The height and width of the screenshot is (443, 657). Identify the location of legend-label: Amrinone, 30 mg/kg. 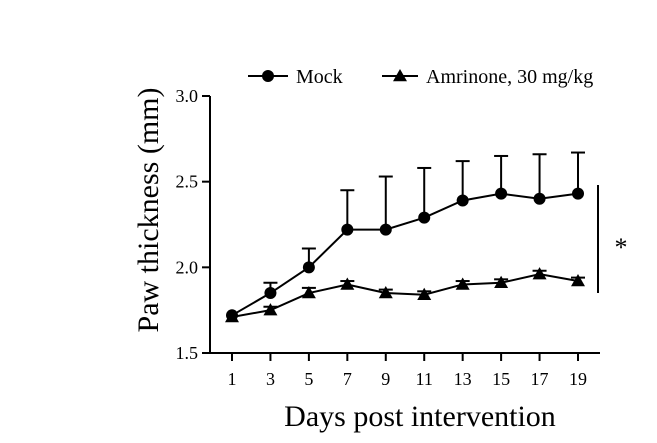
(509, 77).